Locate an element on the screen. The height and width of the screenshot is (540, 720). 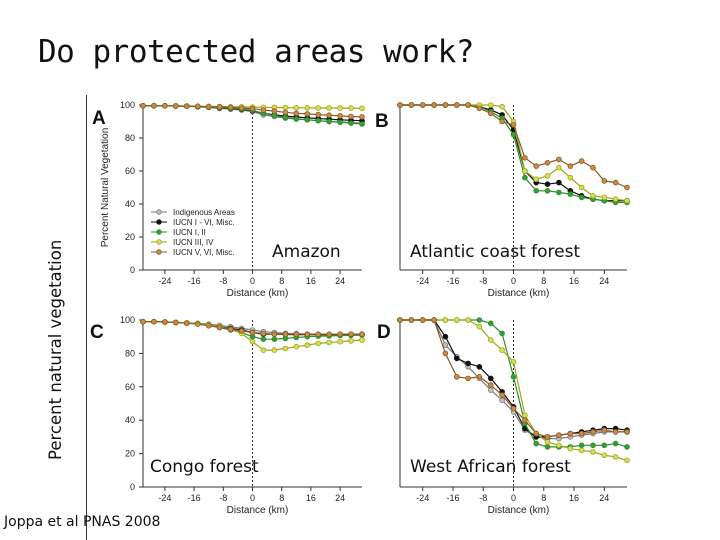
x-axis-label: Distance (km) is located at coordinates (519, 510).